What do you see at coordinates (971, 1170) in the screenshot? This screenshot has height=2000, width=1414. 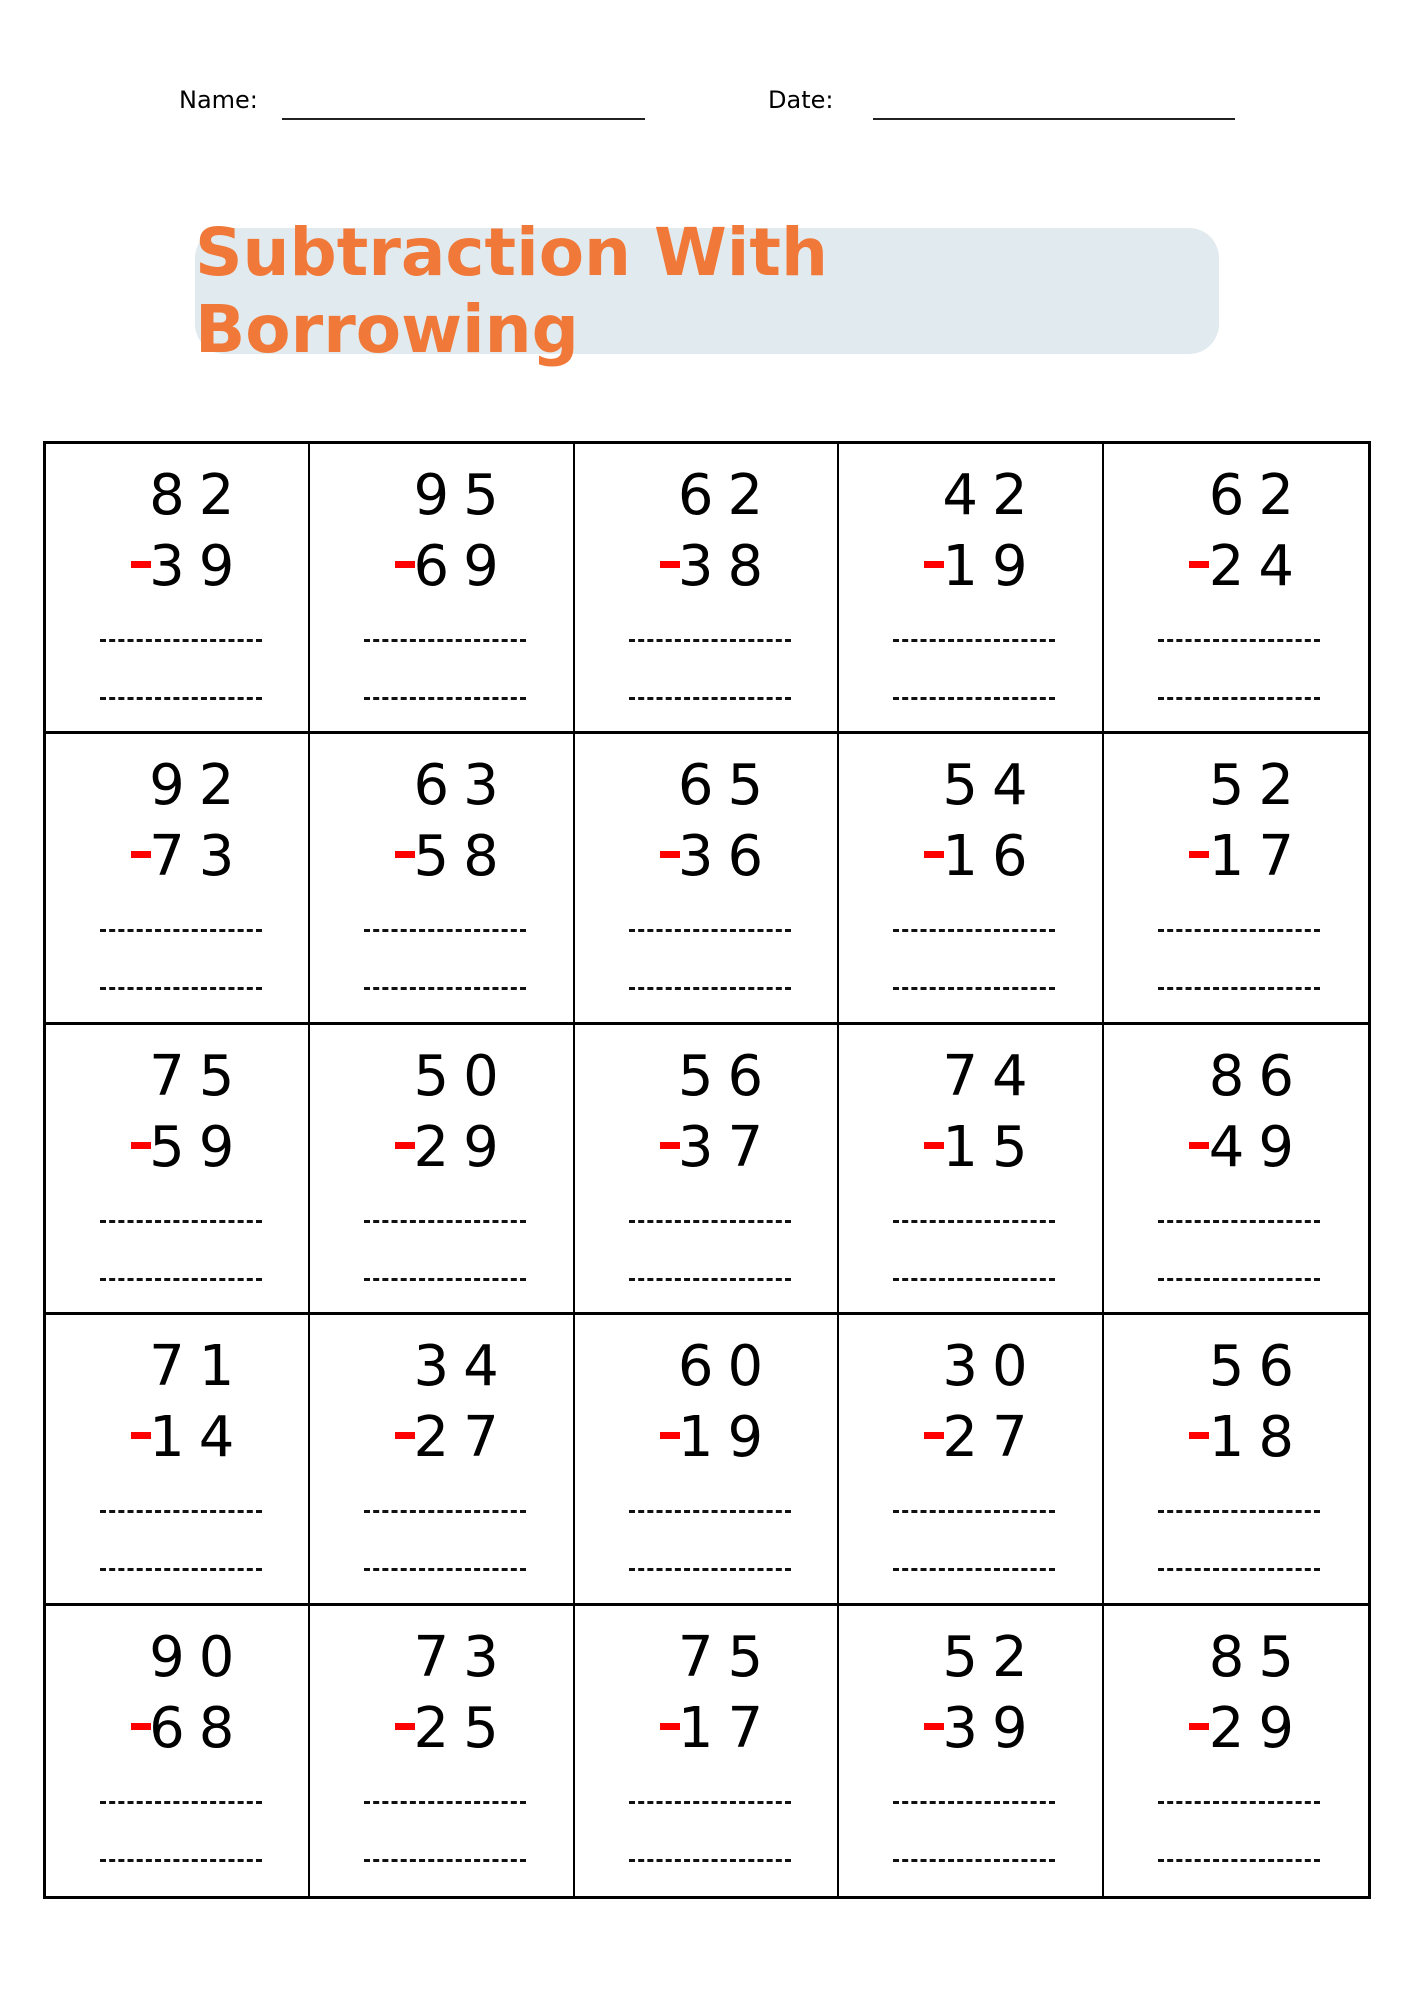 I see `problem-cell: 74 15` at bounding box center [971, 1170].